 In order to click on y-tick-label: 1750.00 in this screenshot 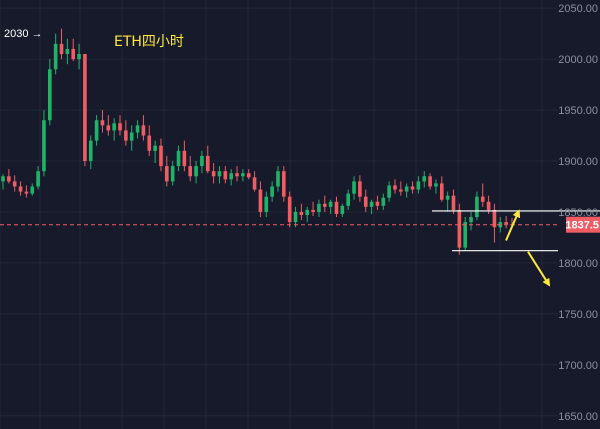, I will do `click(578, 315)`.